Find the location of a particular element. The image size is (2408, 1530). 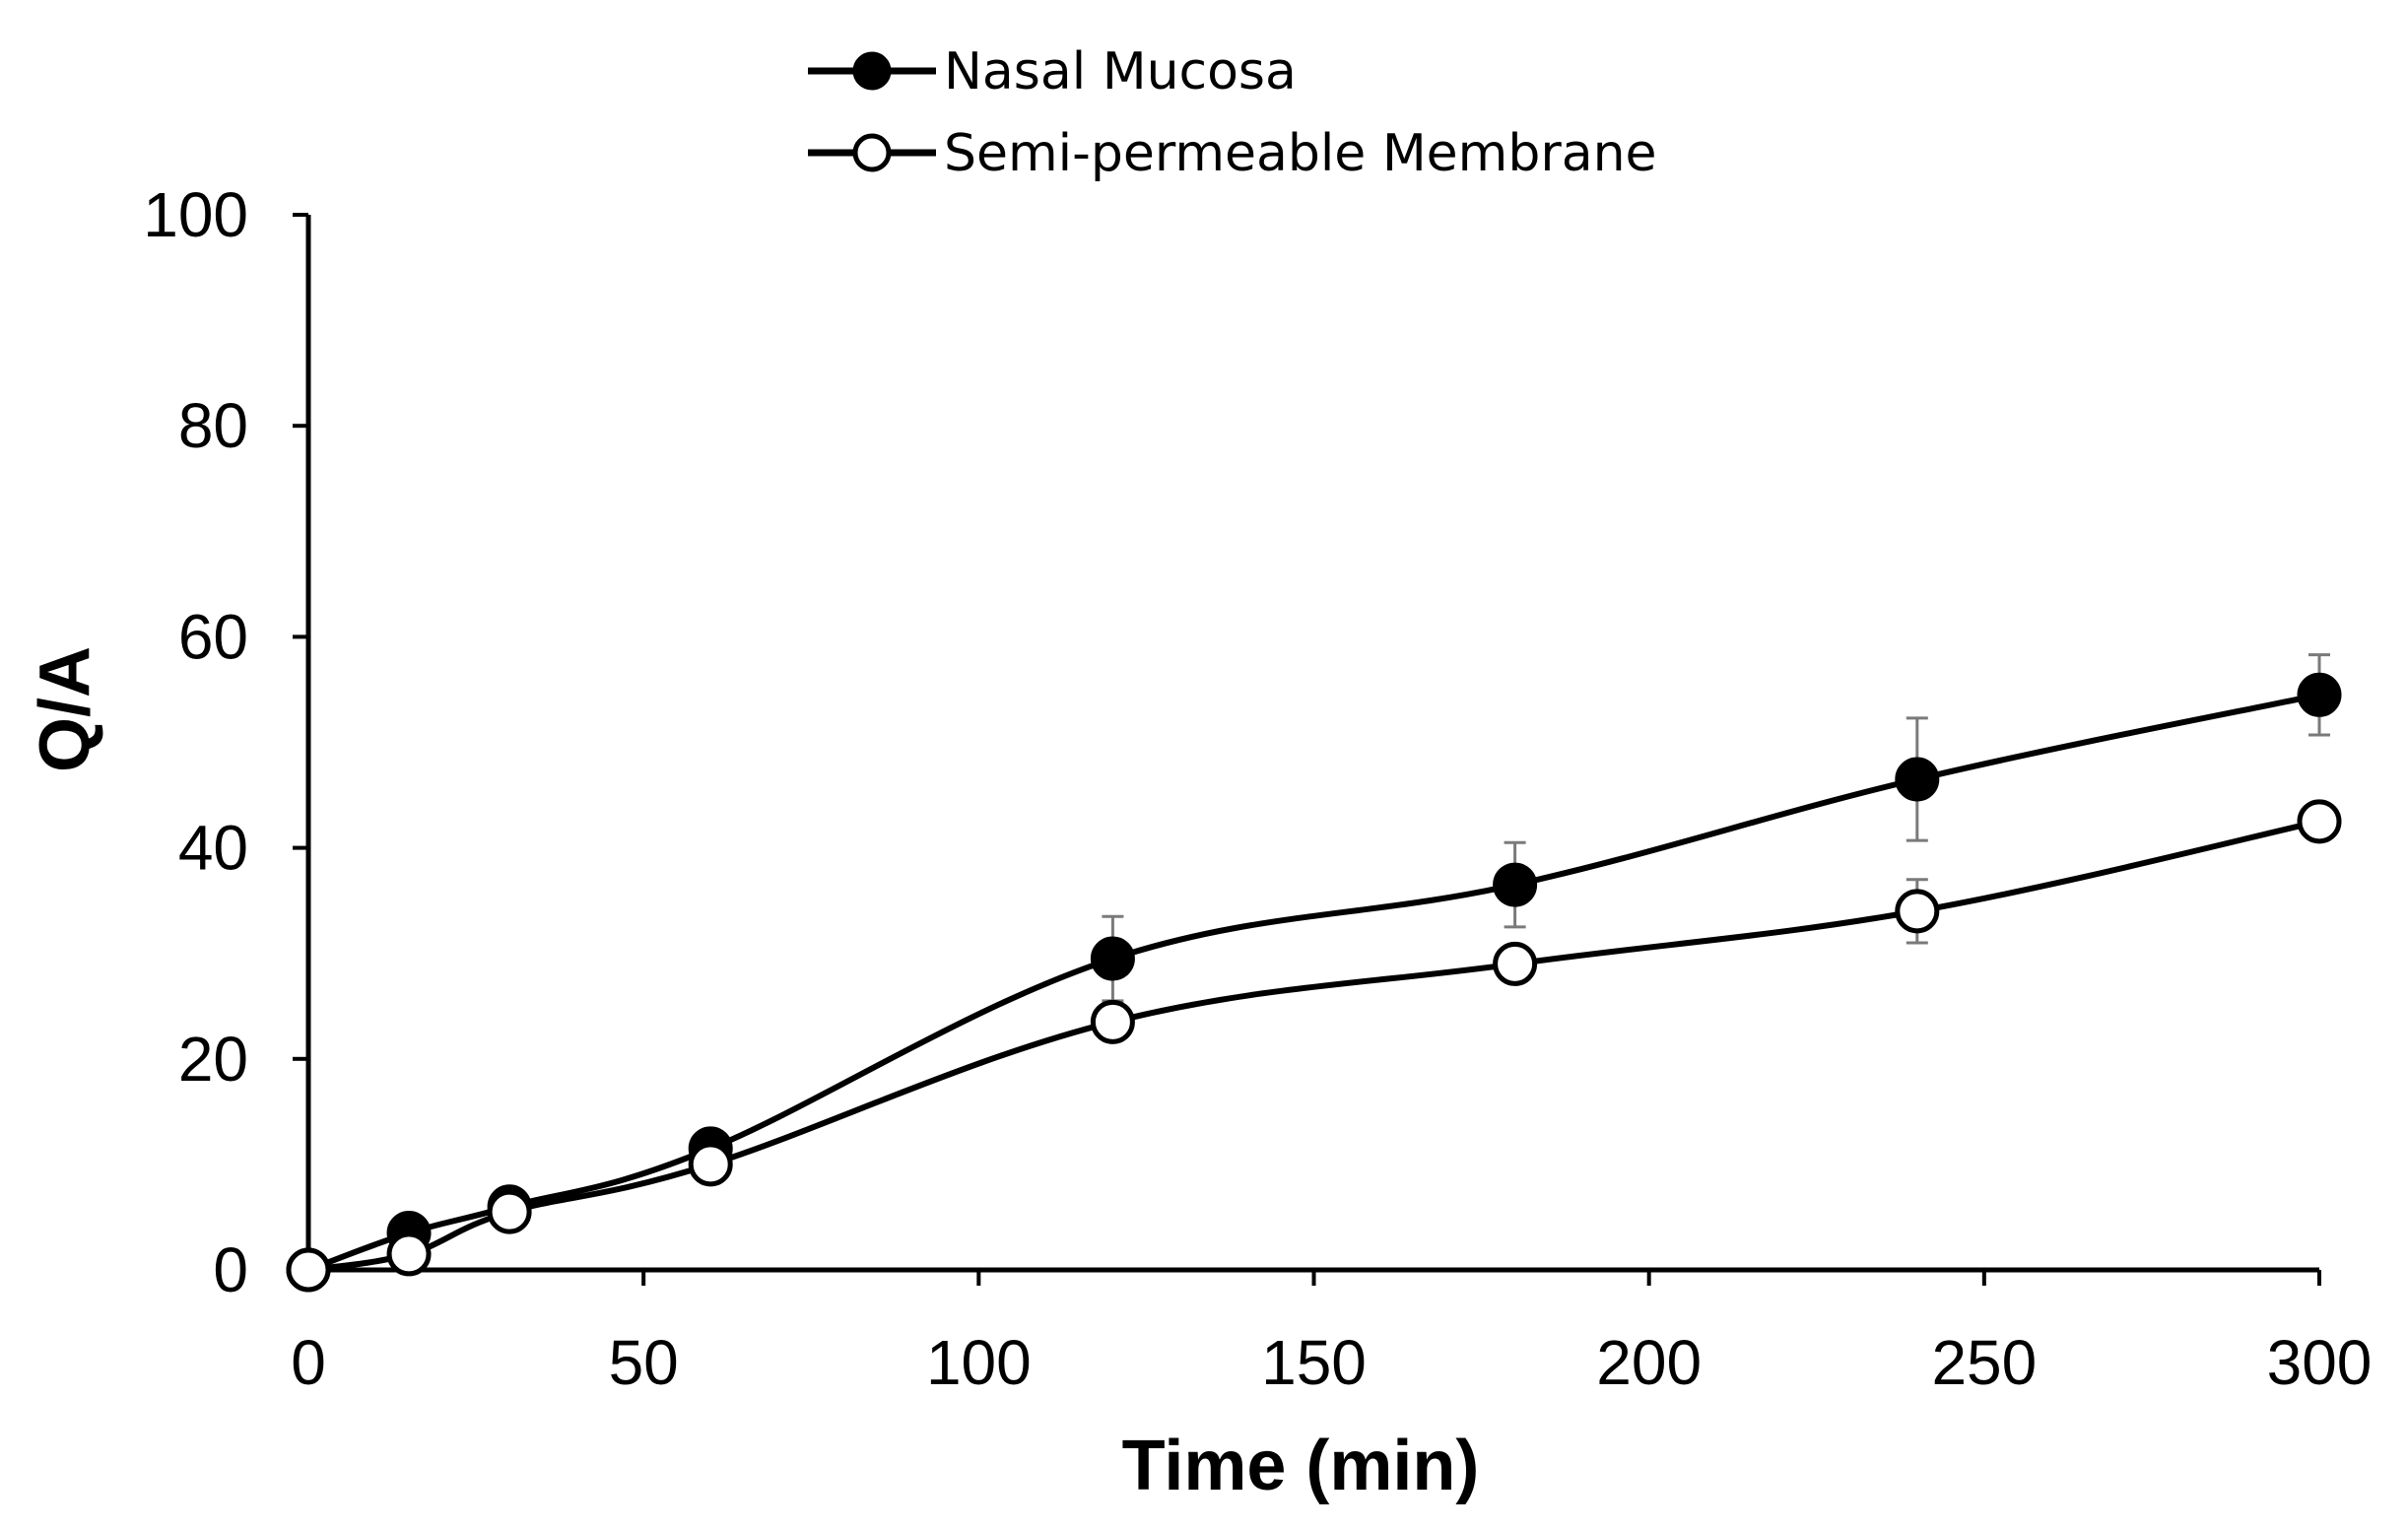

x-tick-label: 300 is located at coordinates (2320, 1362).